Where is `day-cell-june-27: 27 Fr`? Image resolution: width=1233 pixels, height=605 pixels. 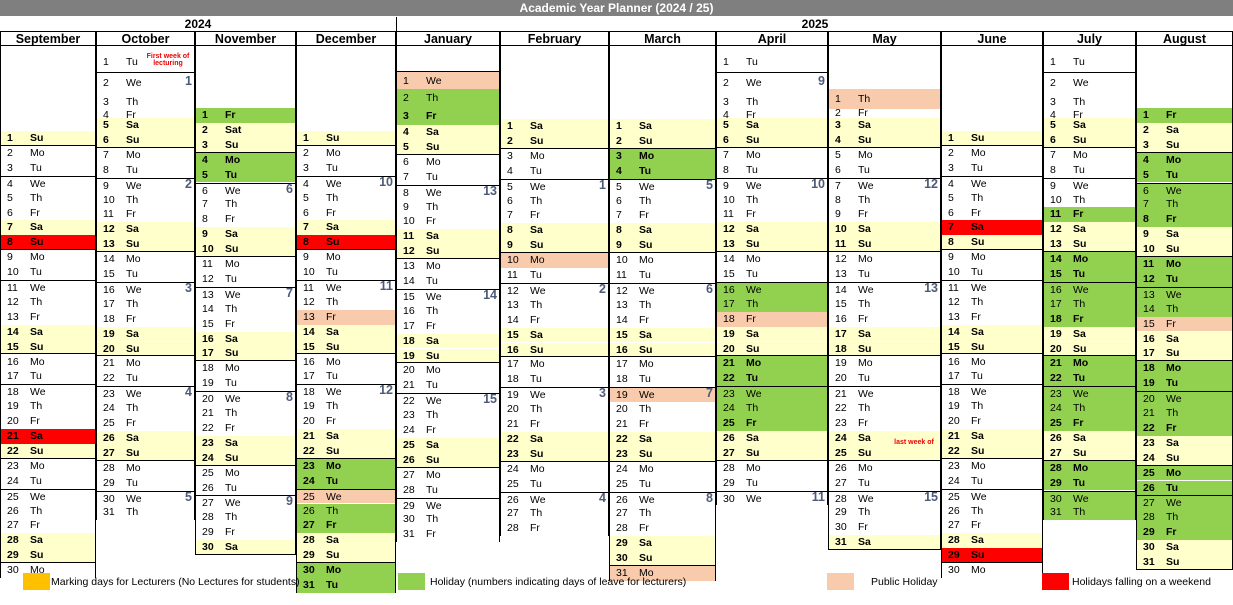 day-cell-june-27: 27 Fr is located at coordinates (992, 525).